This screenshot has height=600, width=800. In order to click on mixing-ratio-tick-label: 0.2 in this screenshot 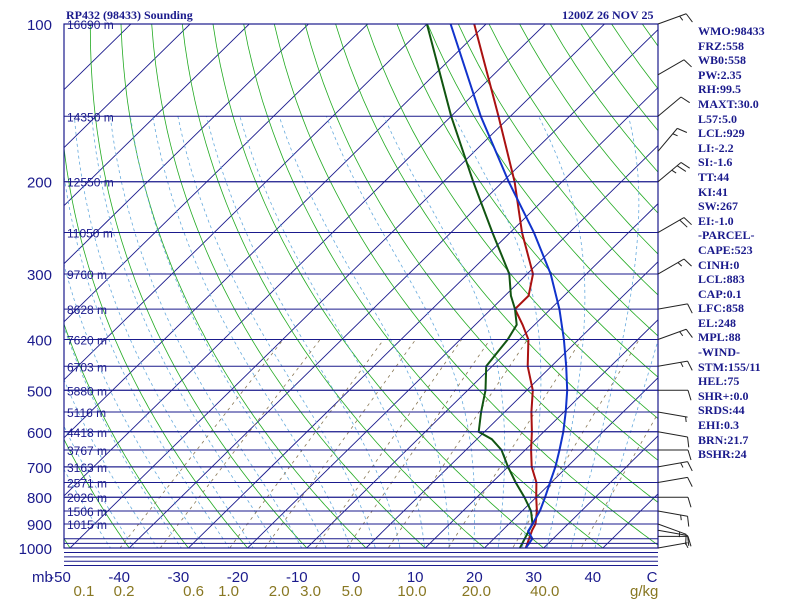, I will do `click(124, 591)`.